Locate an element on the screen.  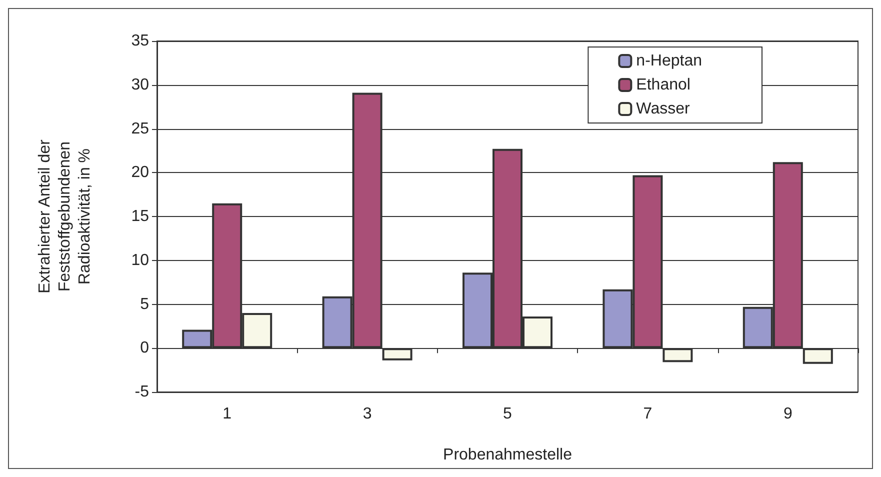
y-tick-label: 25 is located at coordinates (140, 129).